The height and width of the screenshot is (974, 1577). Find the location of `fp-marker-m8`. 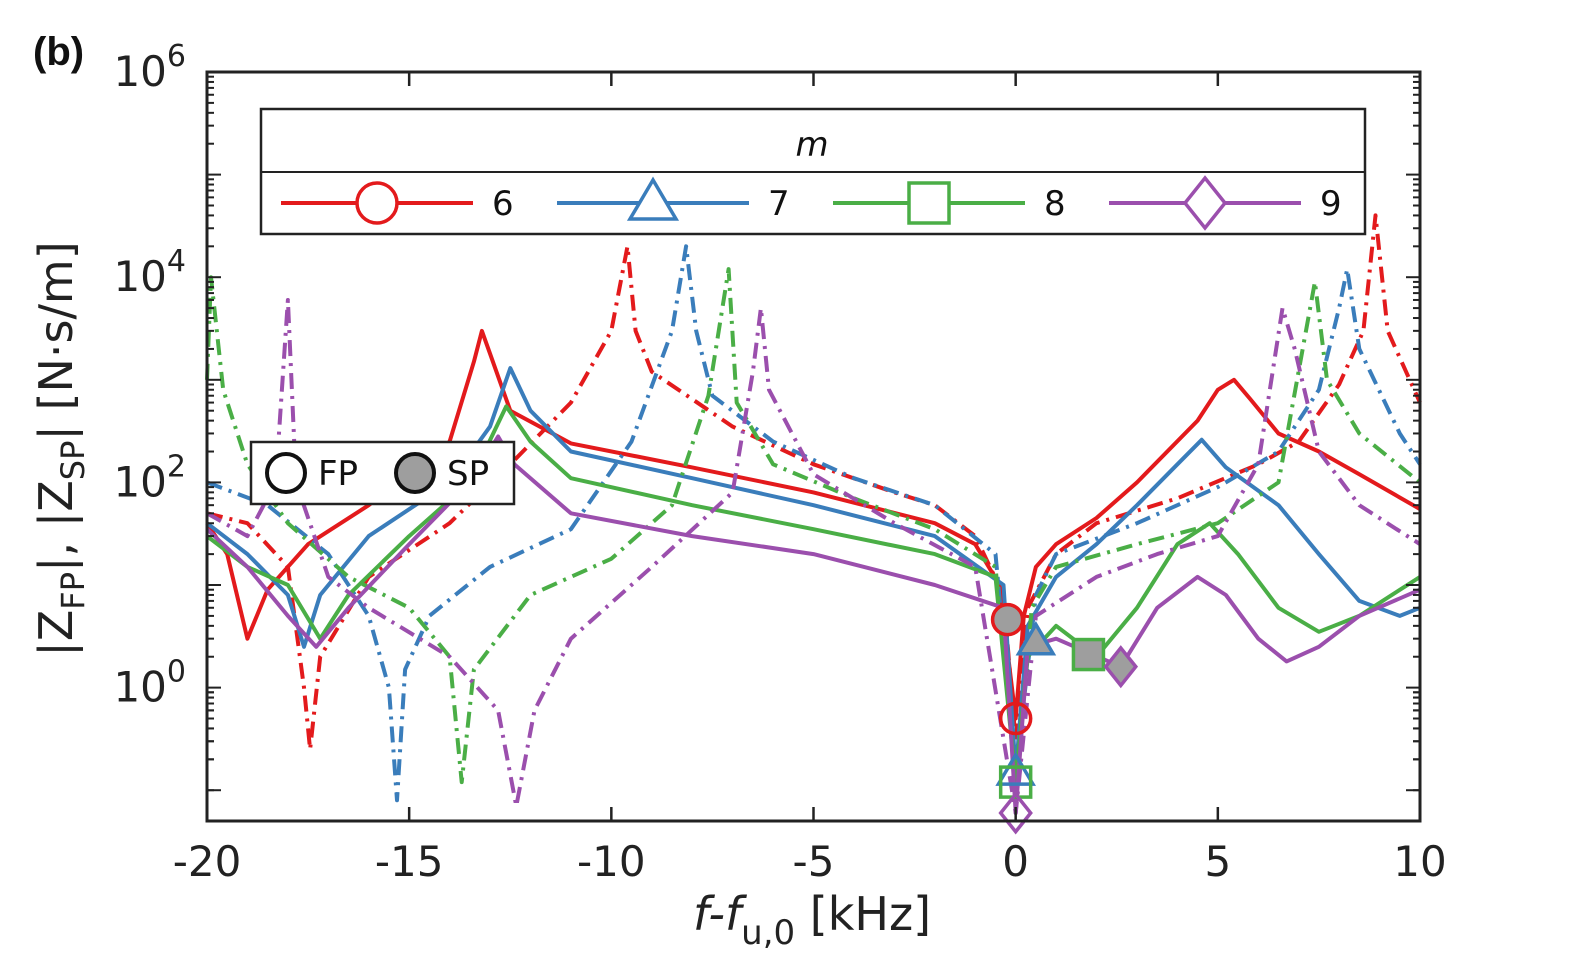

fp-marker-m8 is located at coordinates (1015, 782).